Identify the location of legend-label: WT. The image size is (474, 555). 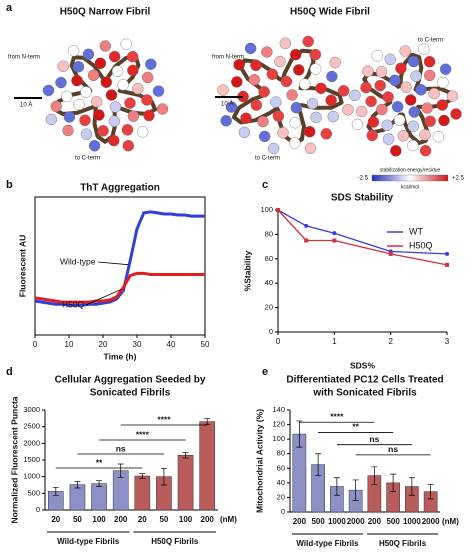
(416, 231).